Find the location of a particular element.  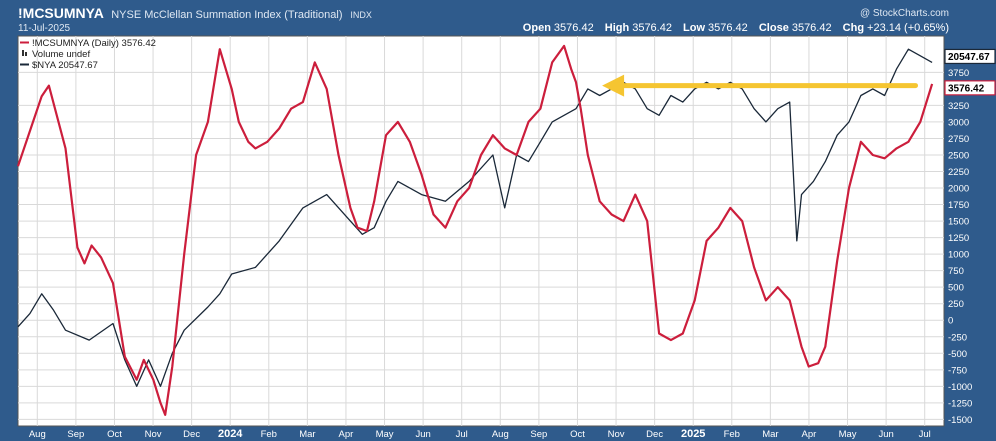

open-label: Open is located at coordinates (536, 28).